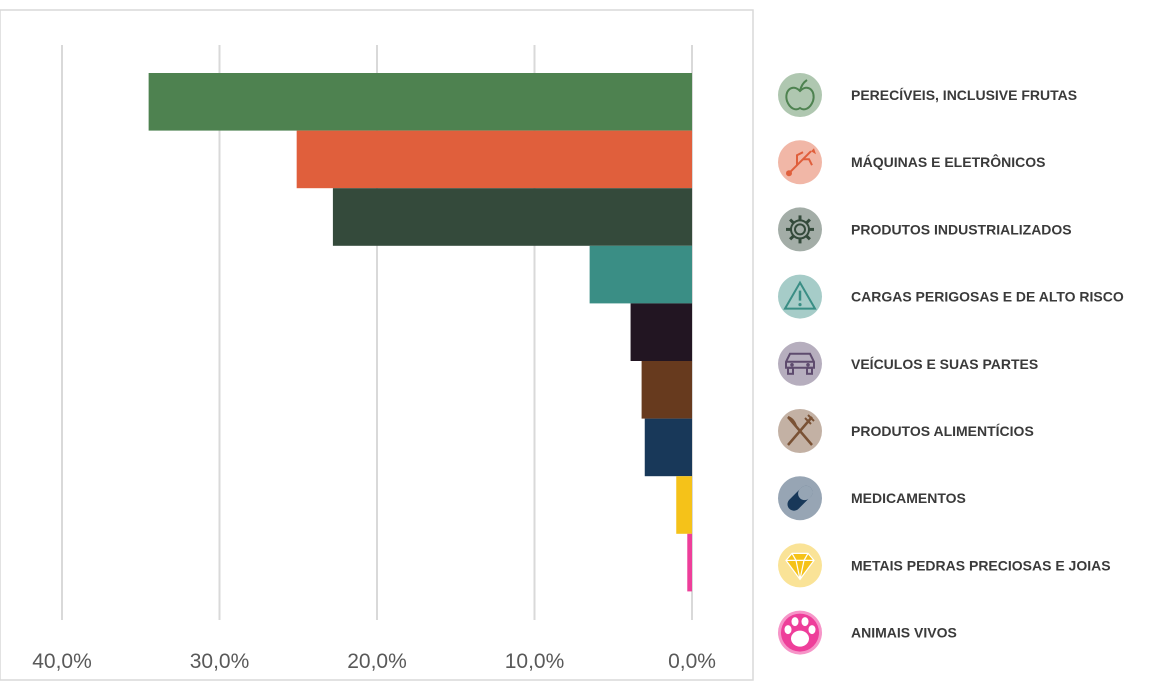 The image size is (1174, 690). What do you see at coordinates (981, 565) in the screenshot?
I see `legend-label: METAIS PEDRAS PRECIOSAS E JOIAS` at bounding box center [981, 565].